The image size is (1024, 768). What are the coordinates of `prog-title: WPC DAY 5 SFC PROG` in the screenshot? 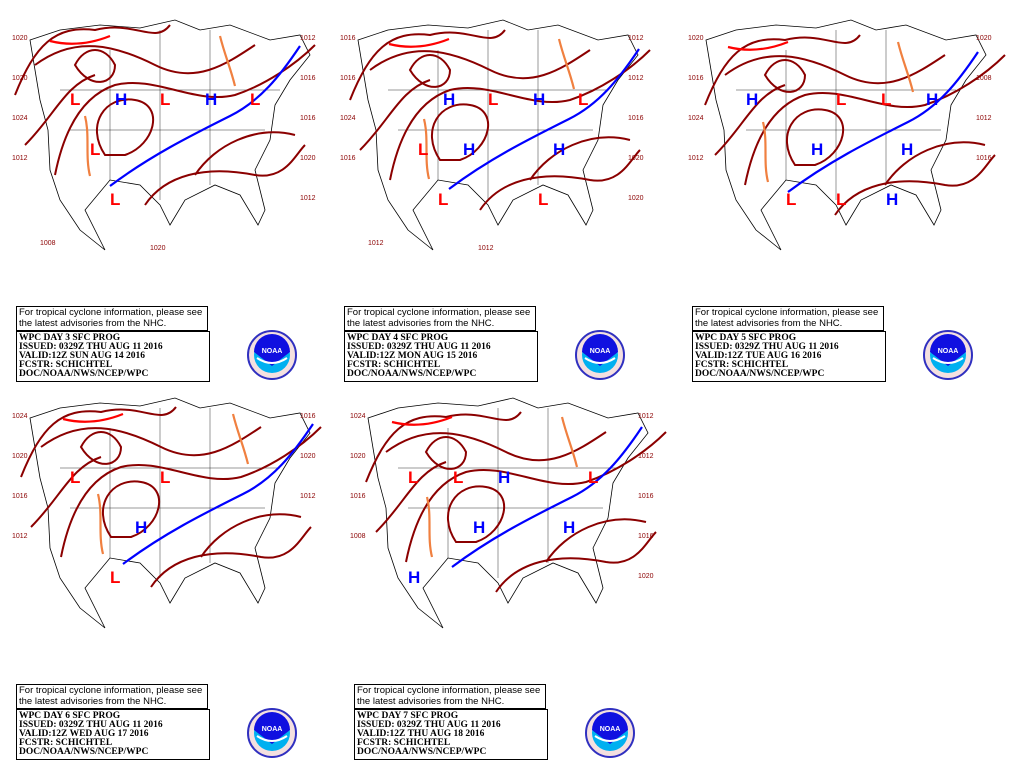 It's located at (746, 338).